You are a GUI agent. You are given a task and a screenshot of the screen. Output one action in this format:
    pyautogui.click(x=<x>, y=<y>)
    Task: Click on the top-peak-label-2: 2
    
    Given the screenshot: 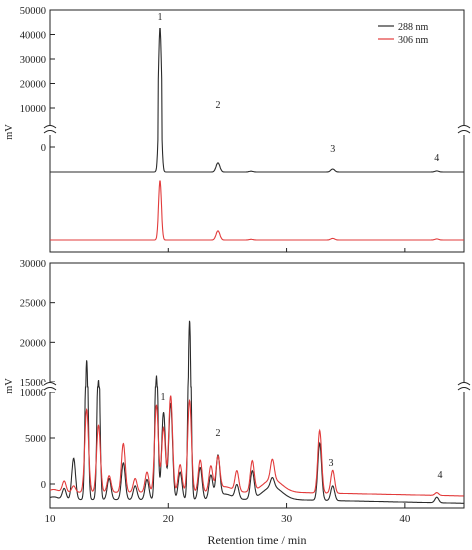 What is the action you would take?
    pyautogui.click(x=217, y=105)
    